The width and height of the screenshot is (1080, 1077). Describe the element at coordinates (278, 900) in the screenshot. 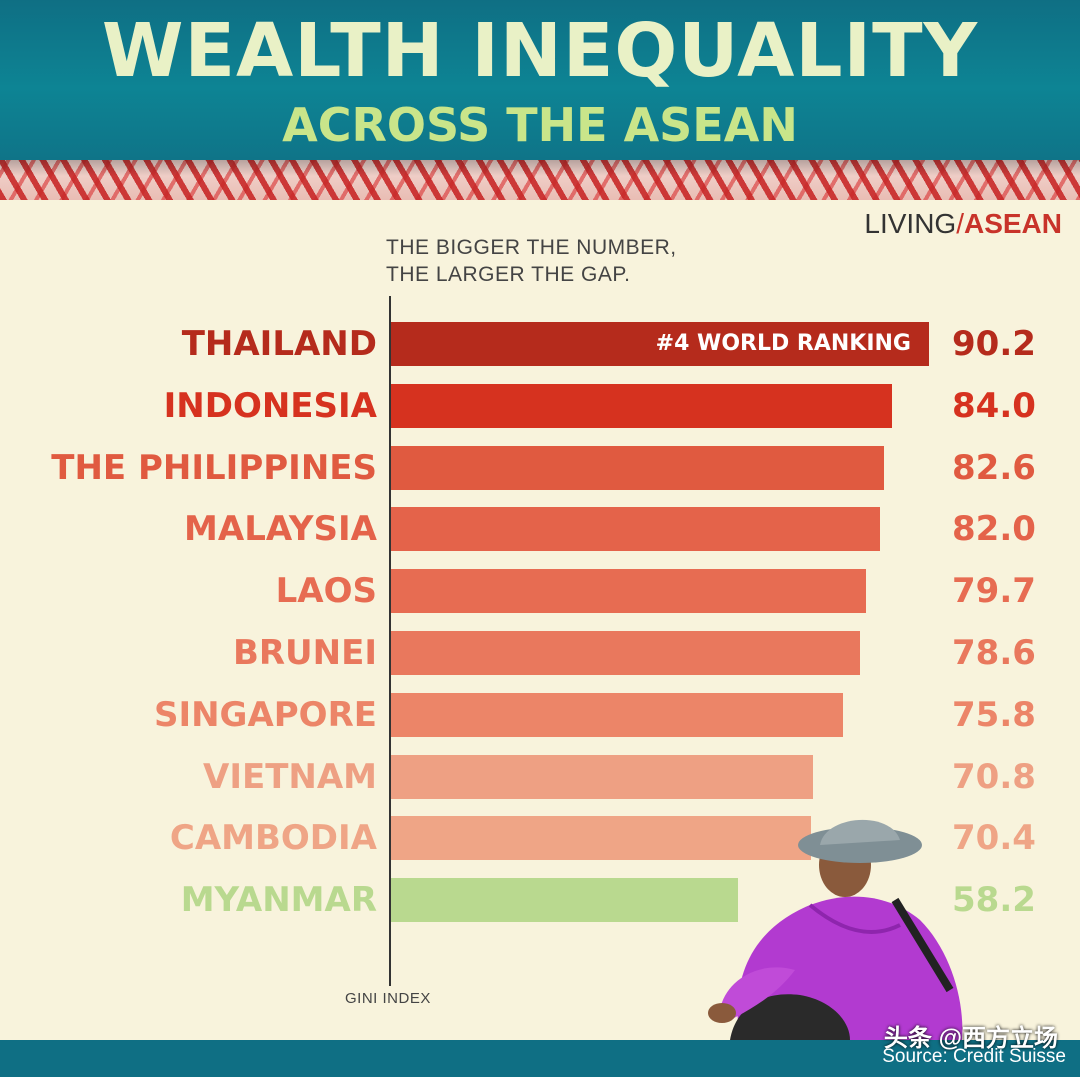

I see `category-label: MYANMAR` at that location.